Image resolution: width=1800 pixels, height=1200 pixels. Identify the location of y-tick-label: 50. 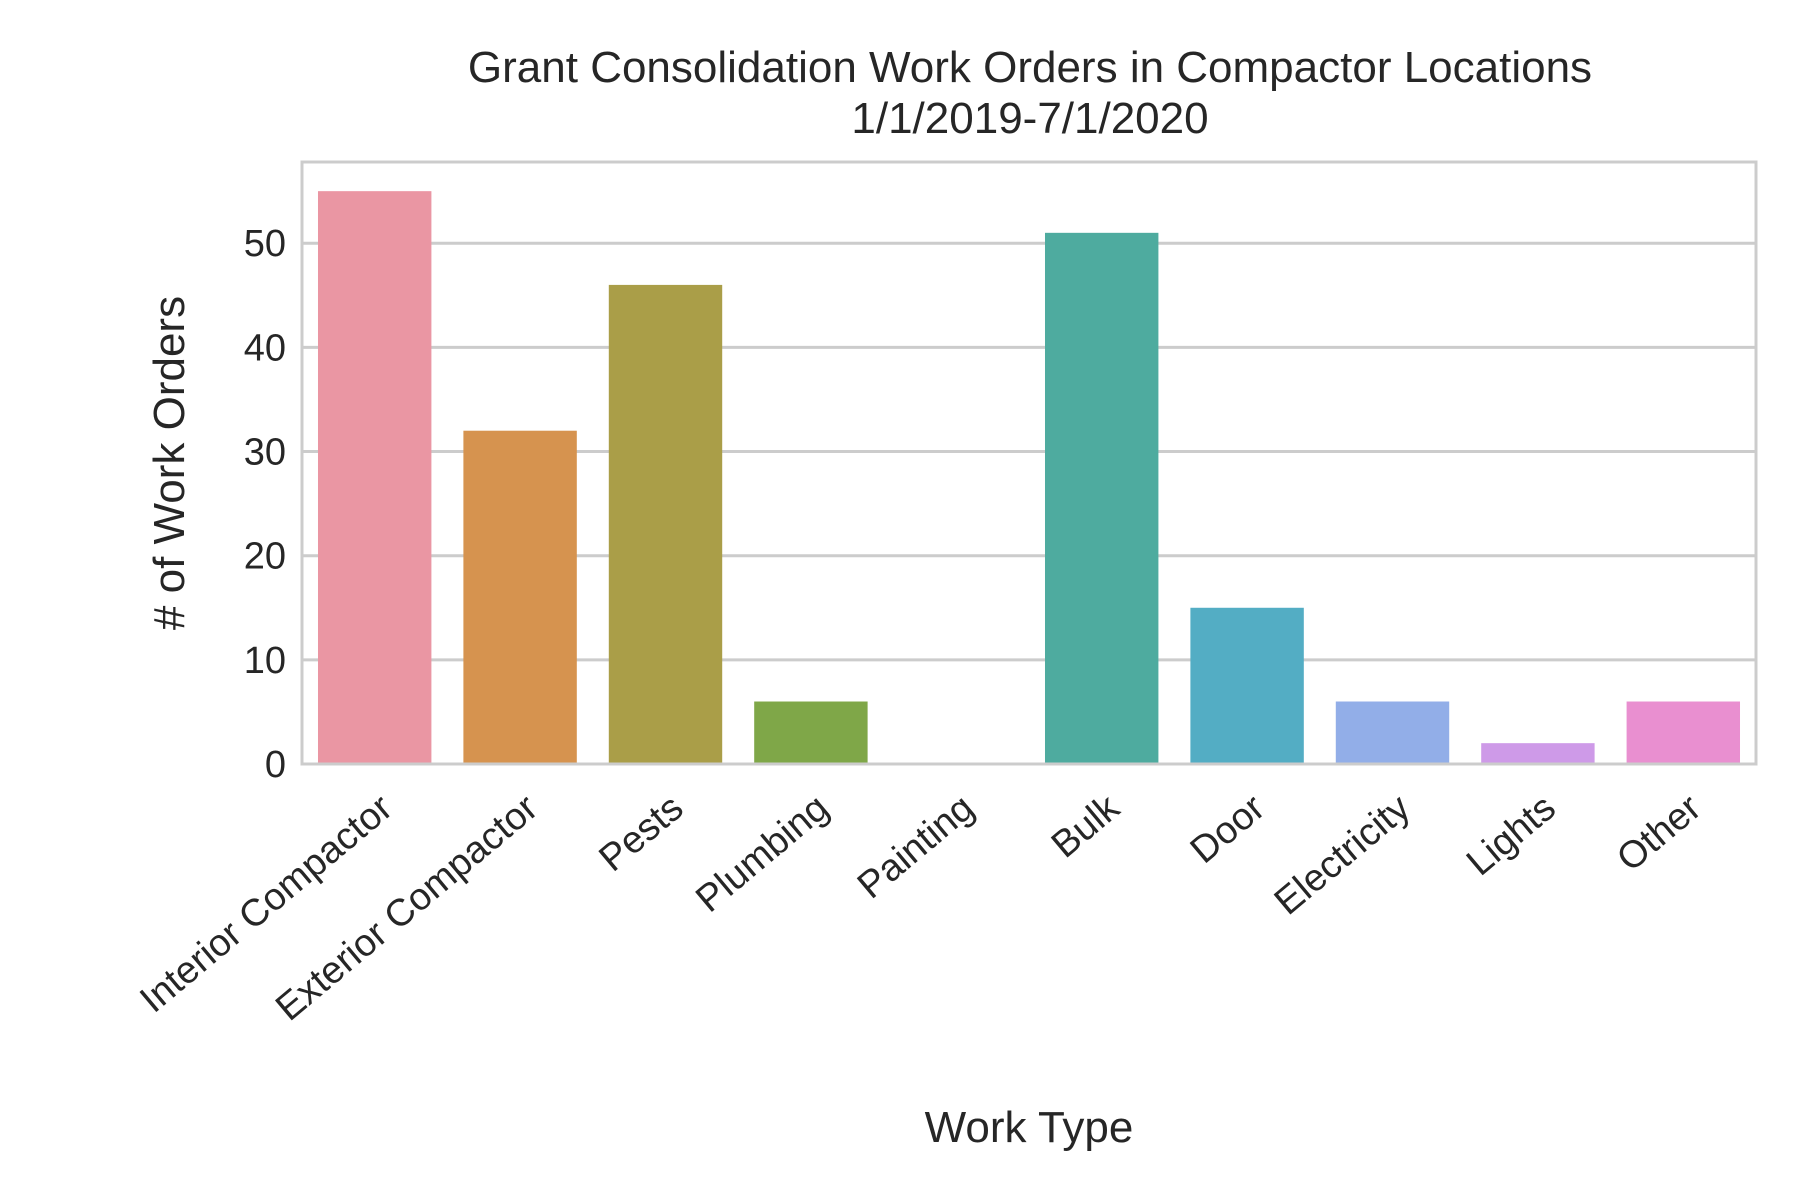
(265, 244).